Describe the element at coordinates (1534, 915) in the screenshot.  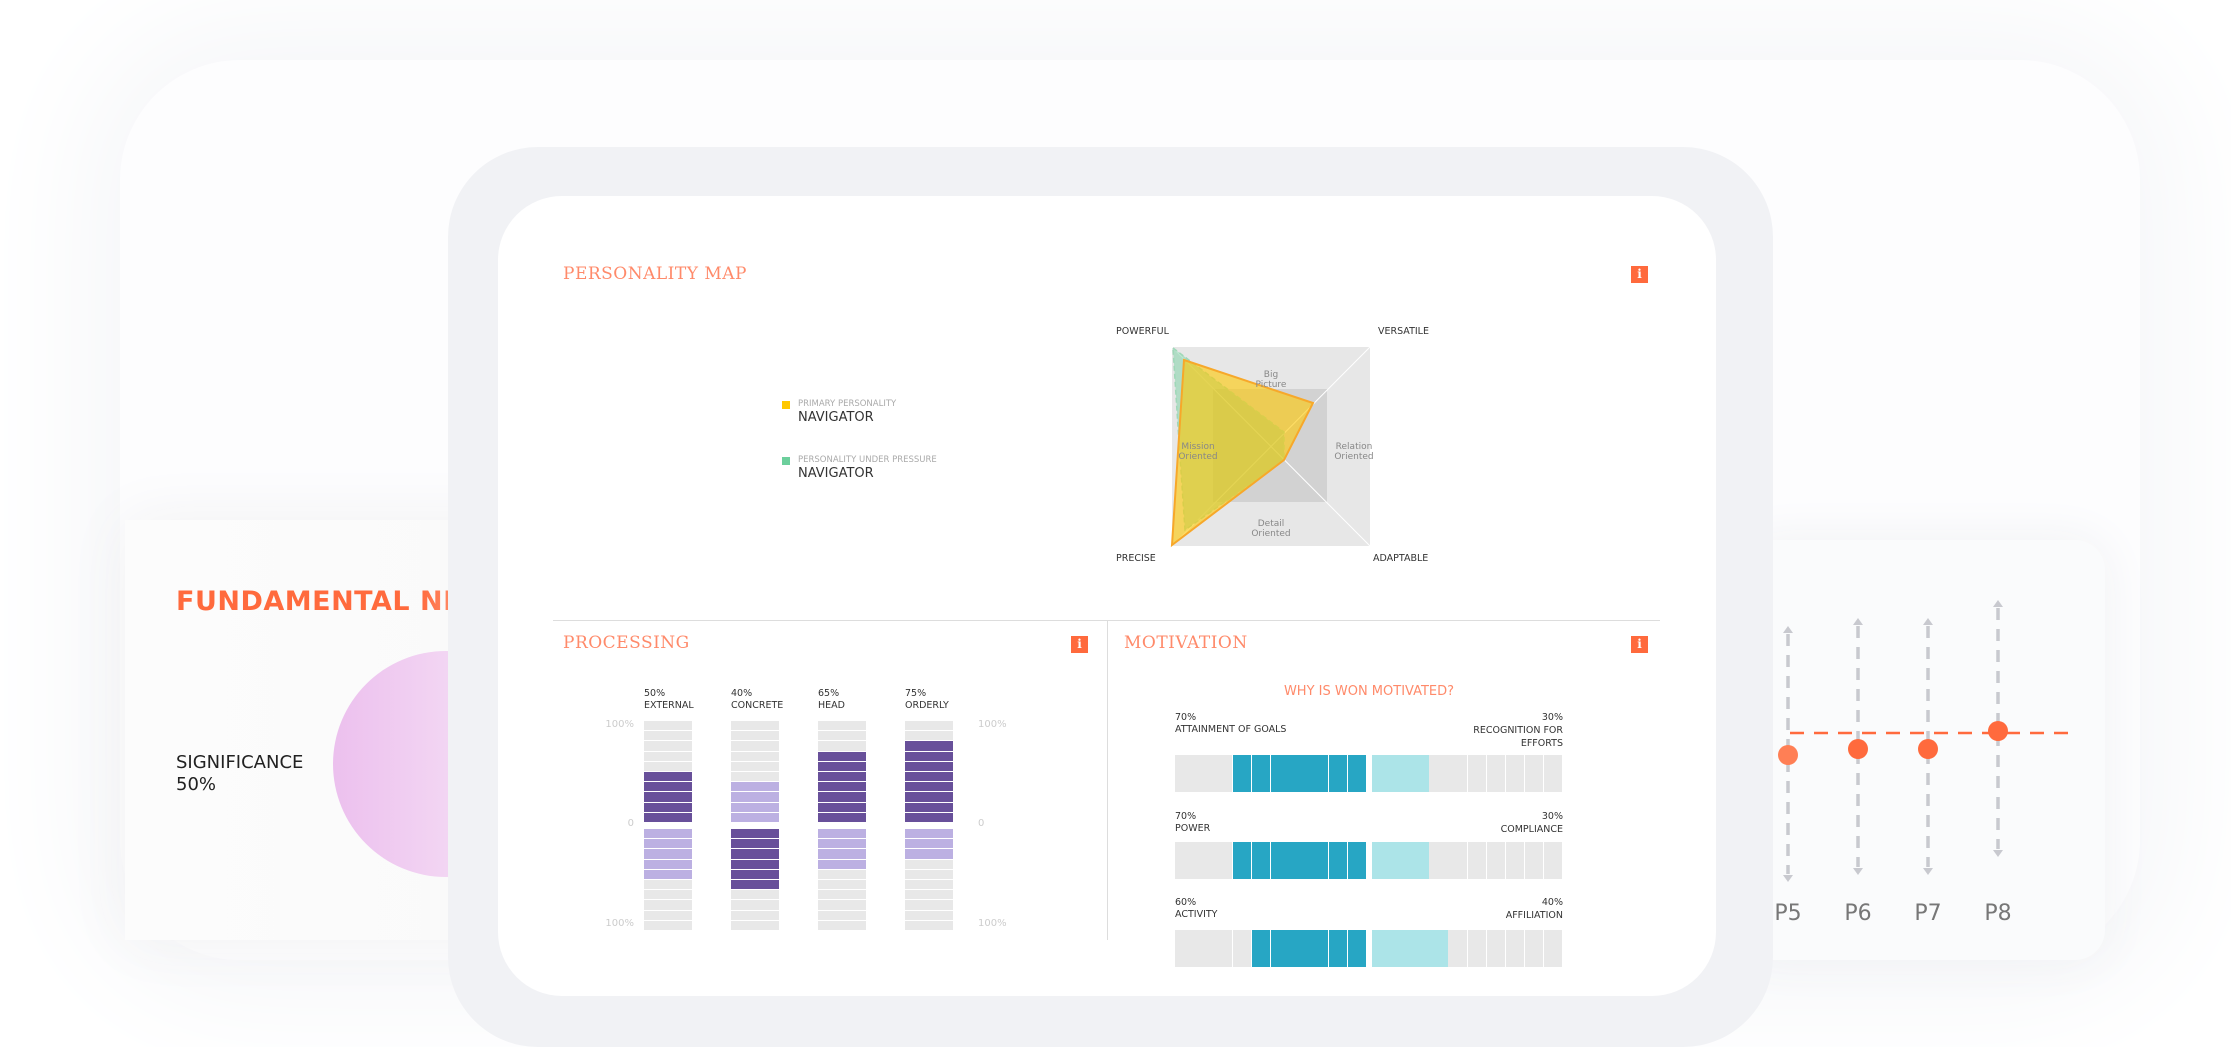
I see `motivation-right-label: AFFILIATION` at that location.